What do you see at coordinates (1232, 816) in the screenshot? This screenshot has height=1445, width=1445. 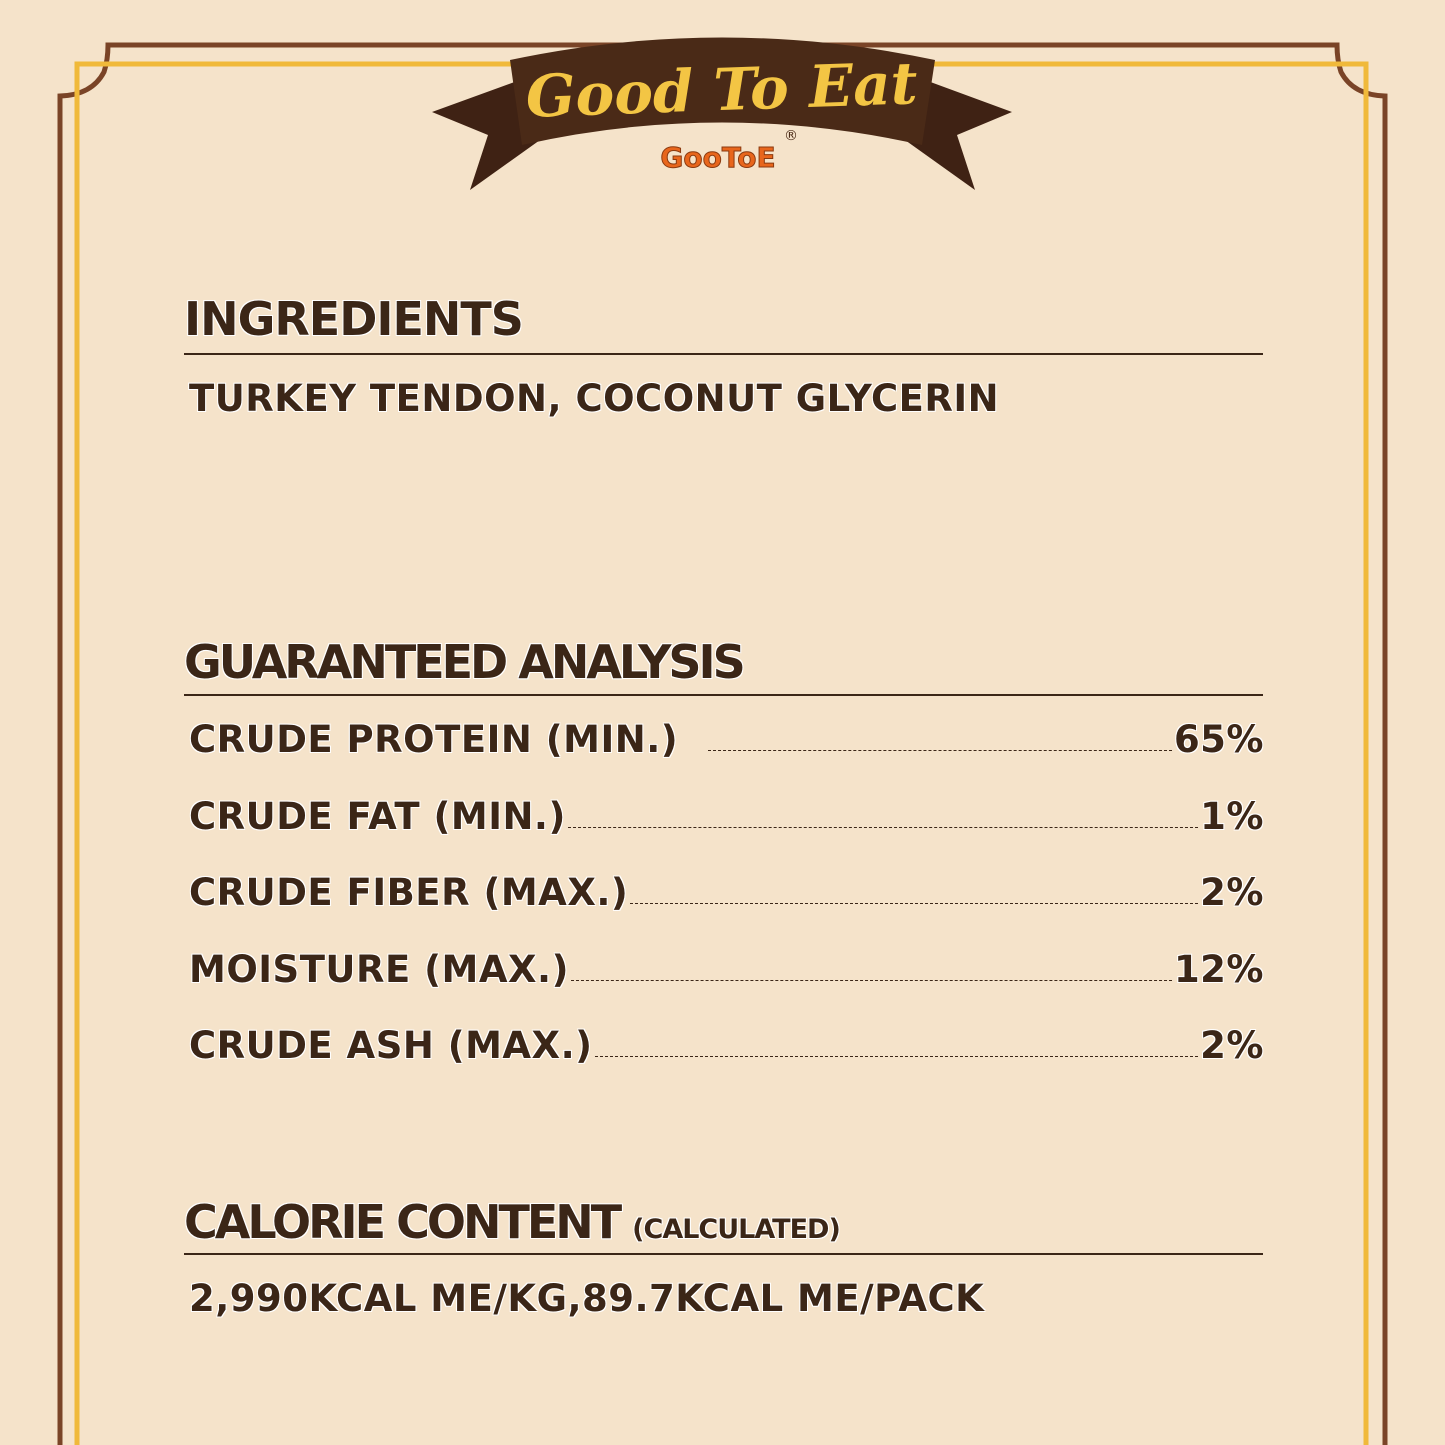 I see `analysis-value: 1%` at bounding box center [1232, 816].